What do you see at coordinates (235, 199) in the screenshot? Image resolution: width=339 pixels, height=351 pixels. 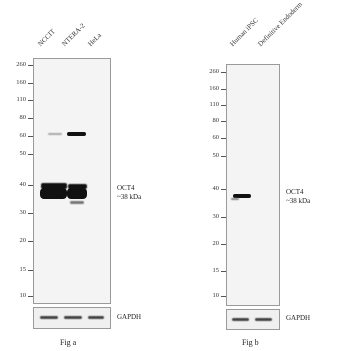 I see `band-ipsc-oct4-smear` at bounding box center [235, 199].